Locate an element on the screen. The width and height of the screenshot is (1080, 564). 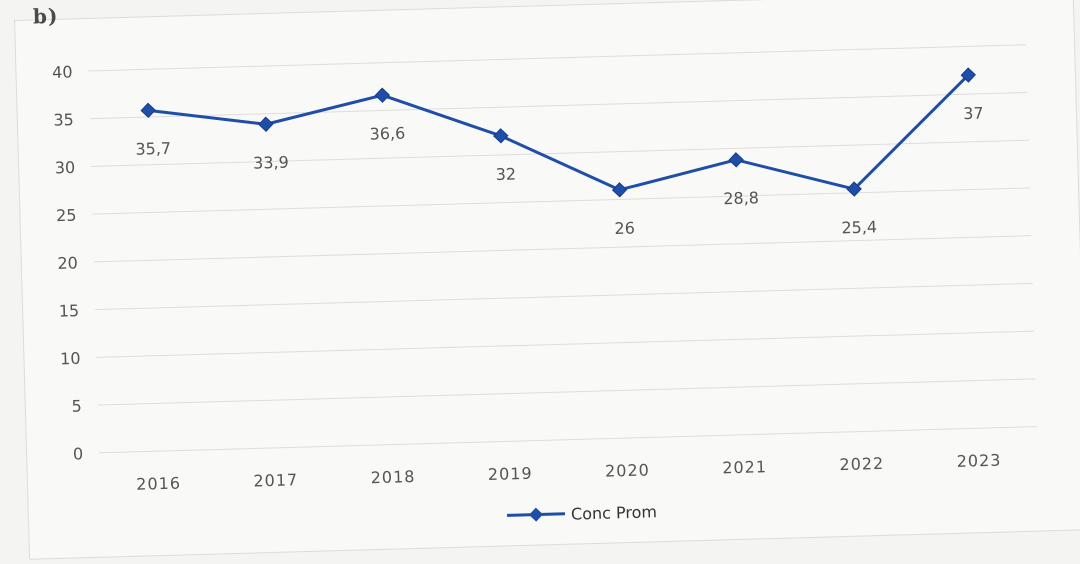
legend-label: Conc Prom is located at coordinates (614, 512).